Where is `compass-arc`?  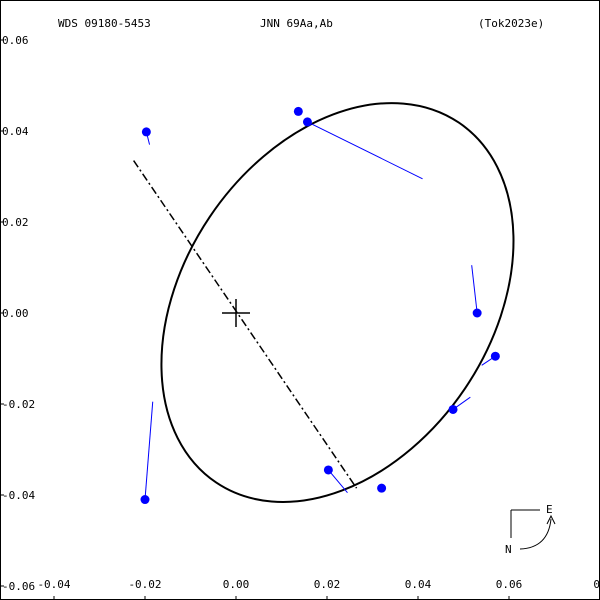
compass-arc is located at coordinates (535, 534).